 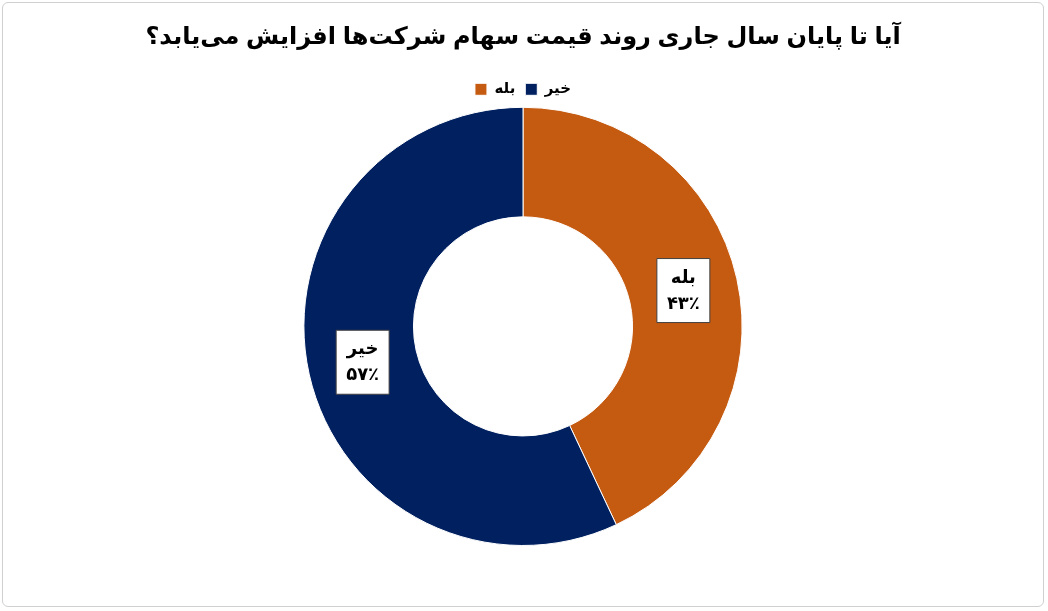 I want to click on legend-label: بله, so click(x=505, y=88).